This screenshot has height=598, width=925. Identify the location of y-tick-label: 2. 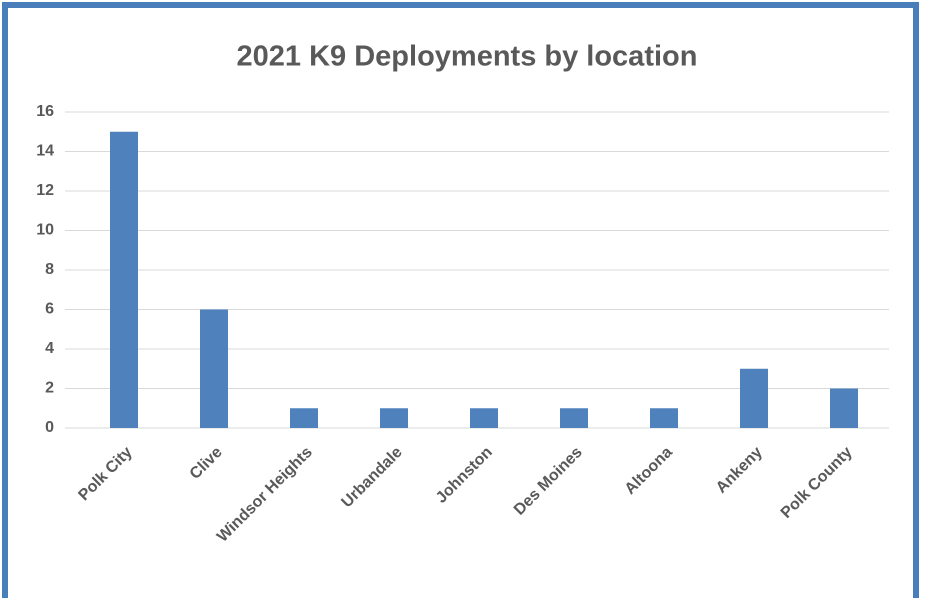
(49, 388).